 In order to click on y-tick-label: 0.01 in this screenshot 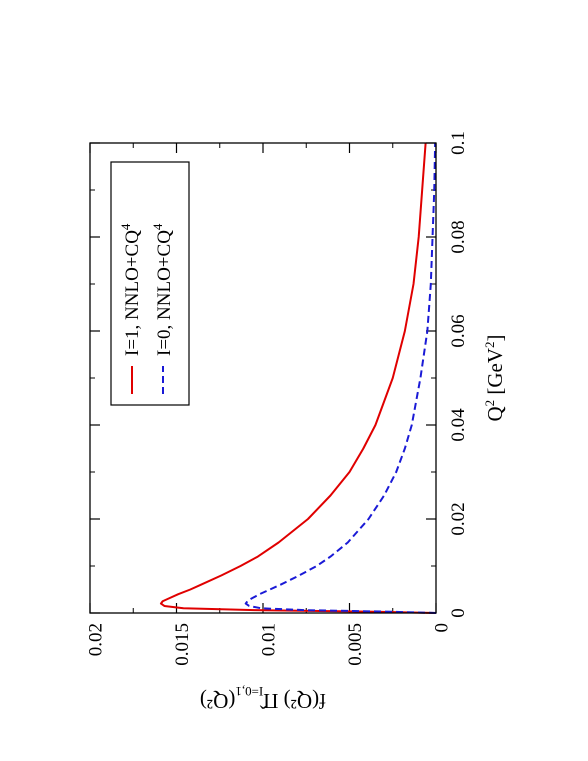, I will do `click(268, 639)`.